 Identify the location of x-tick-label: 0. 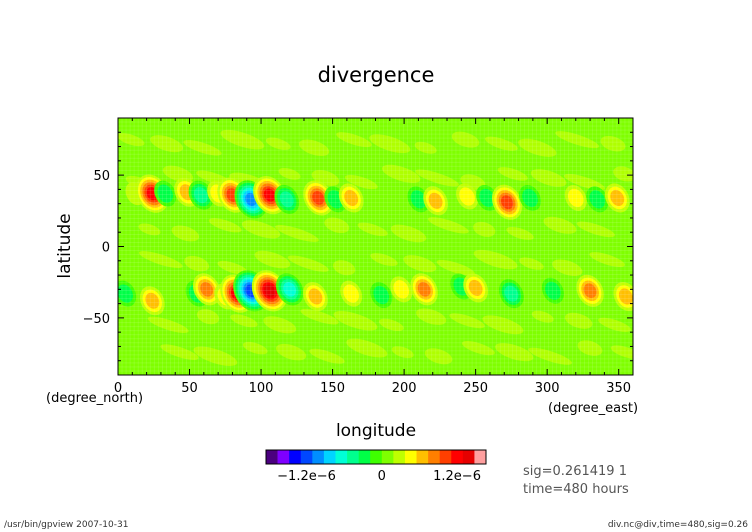
(118, 388).